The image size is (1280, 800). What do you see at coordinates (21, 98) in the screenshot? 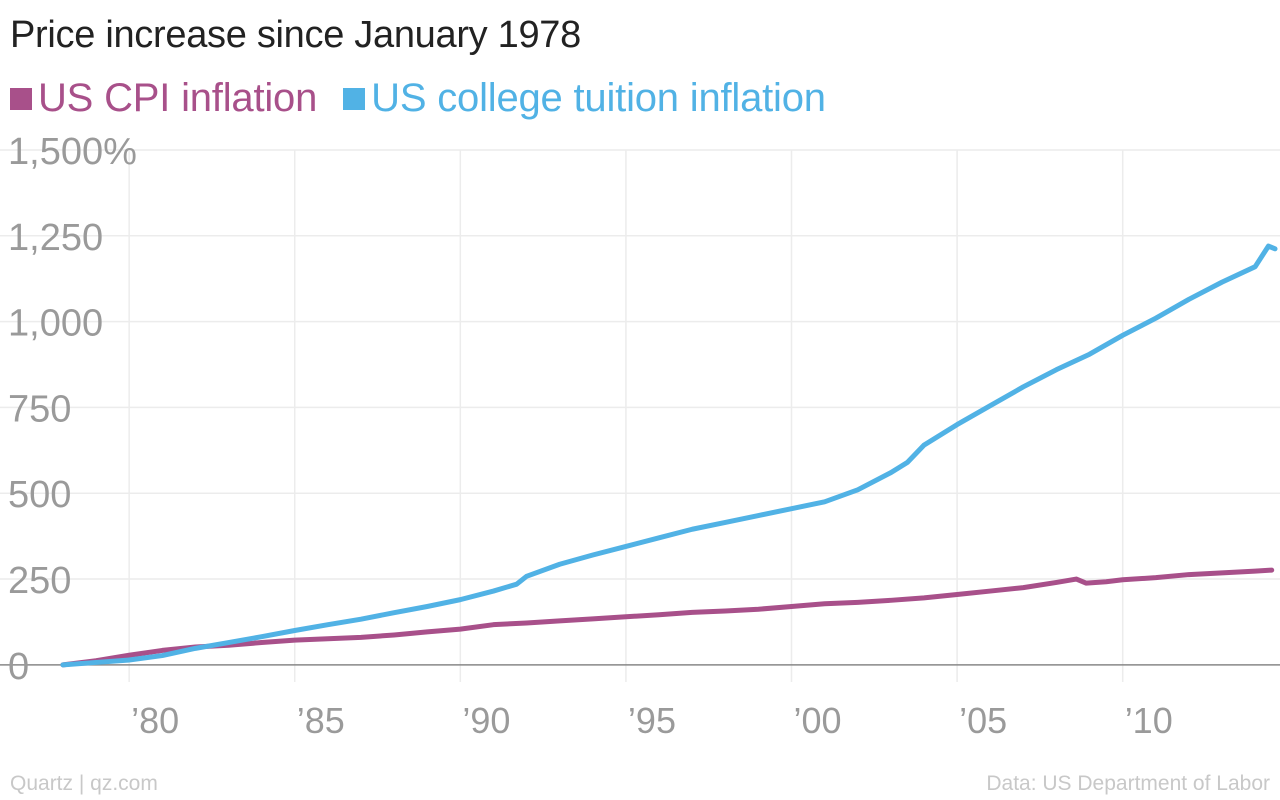
I see `legend-swatch-cpi` at bounding box center [21, 98].